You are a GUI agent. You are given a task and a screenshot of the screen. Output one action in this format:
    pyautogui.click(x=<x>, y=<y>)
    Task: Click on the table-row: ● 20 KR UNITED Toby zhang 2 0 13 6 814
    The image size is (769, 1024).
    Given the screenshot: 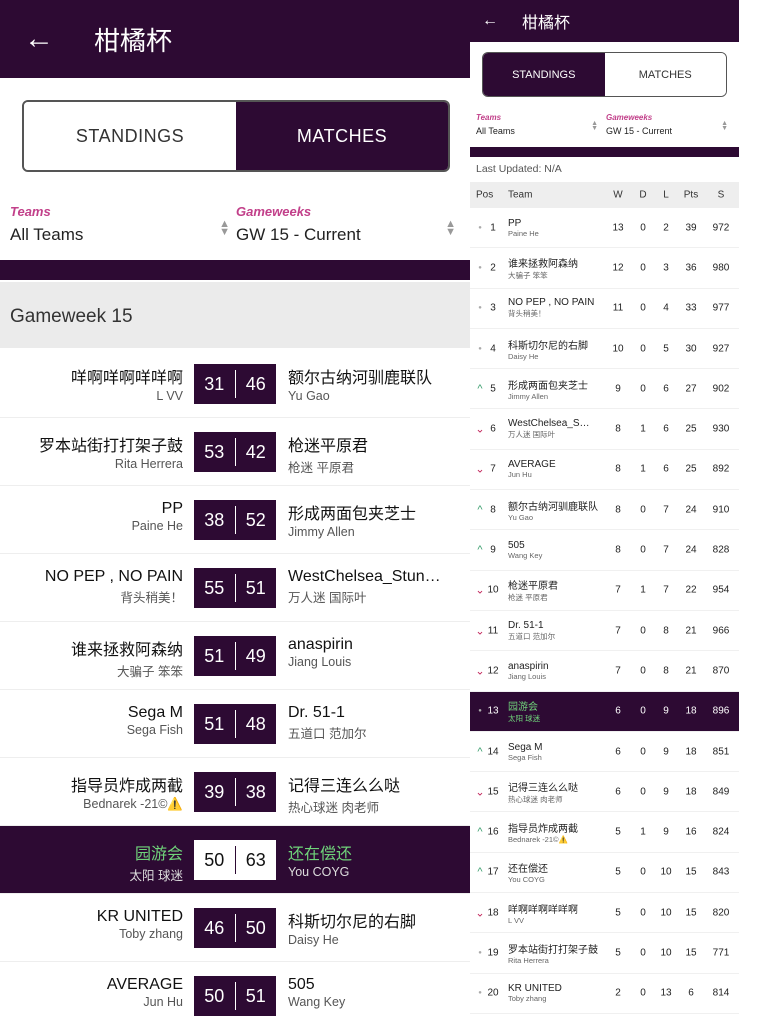 What is the action you would take?
    pyautogui.click(x=604, y=994)
    